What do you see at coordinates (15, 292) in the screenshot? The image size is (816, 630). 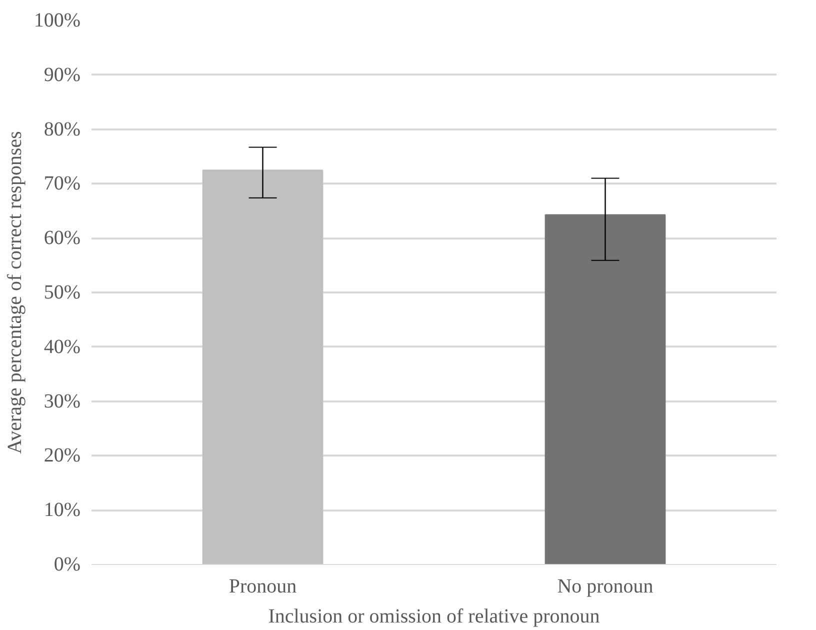 I see `y-axis-title: Average percentage of correct responses` at bounding box center [15, 292].